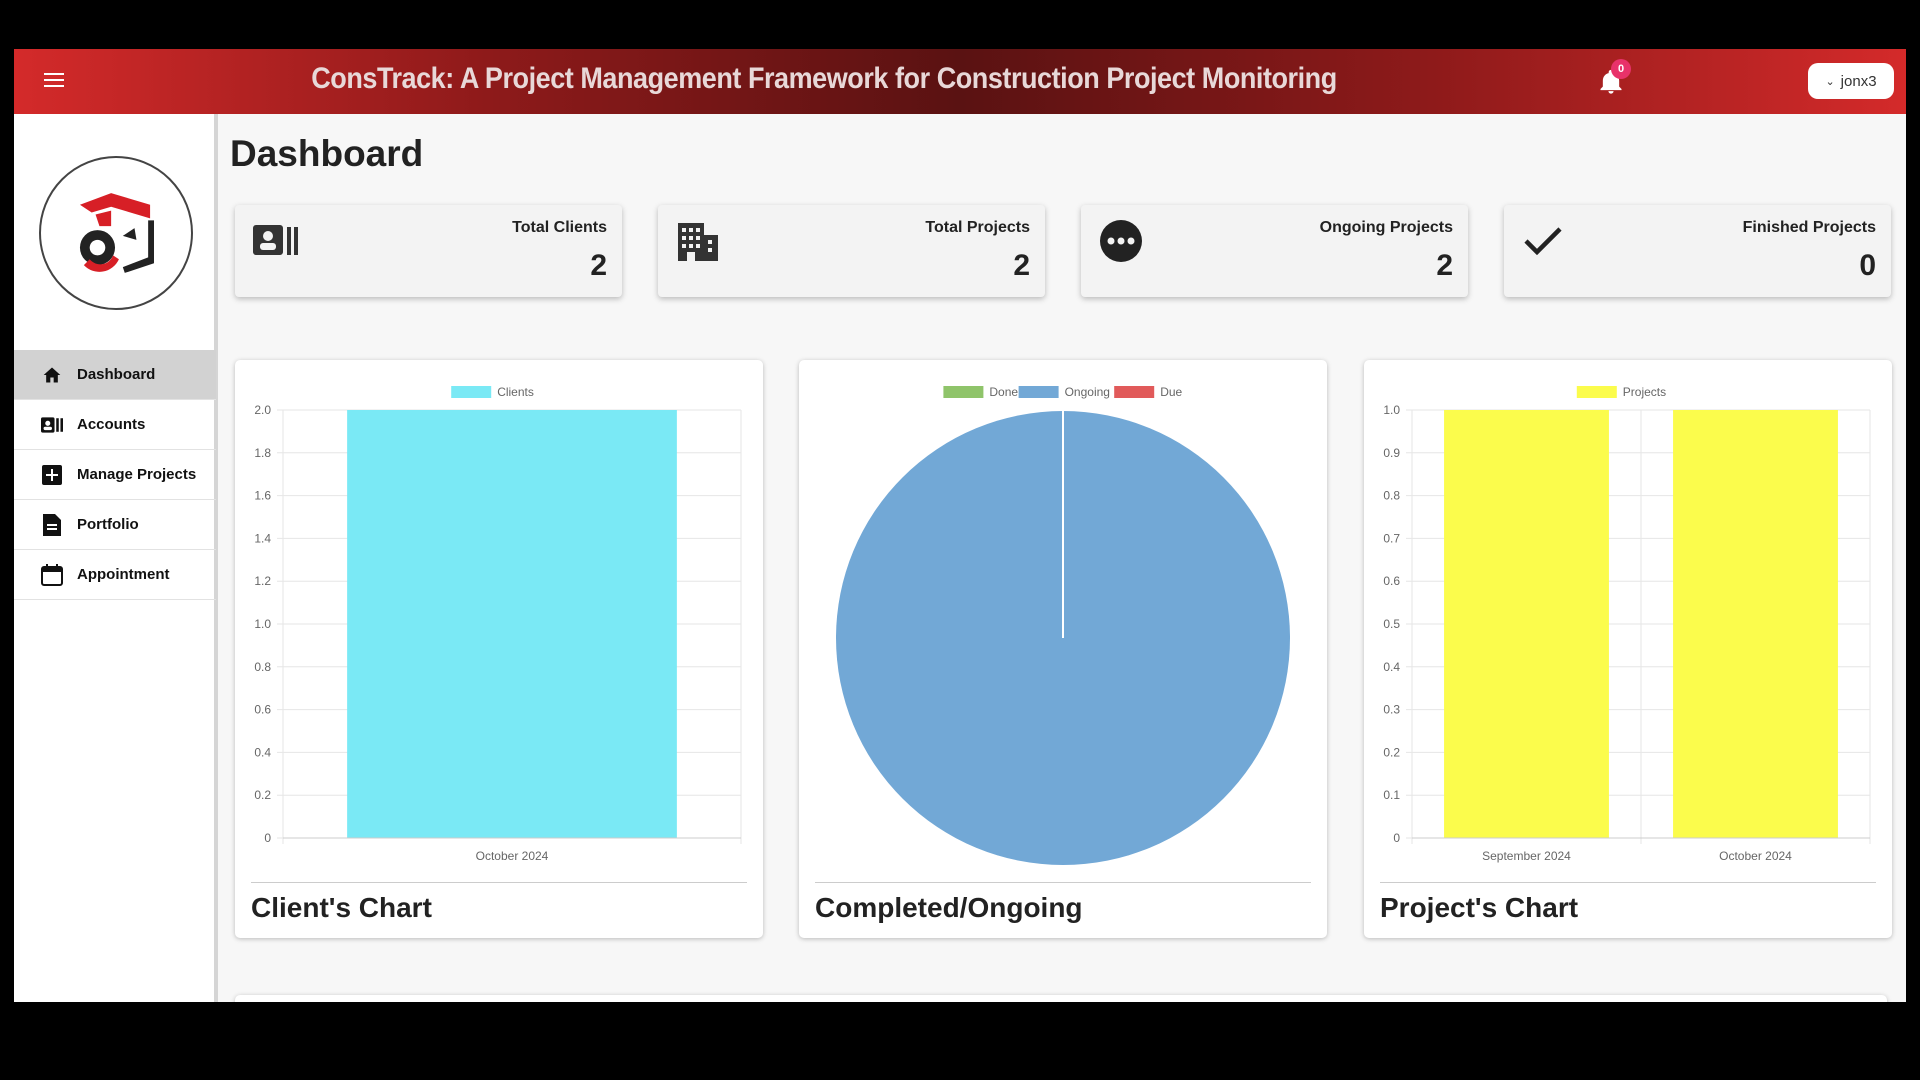 The image size is (1920, 1080). Describe the element at coordinates (108, 524) in the screenshot. I see `sidebar-item-label: Portfolio` at that location.